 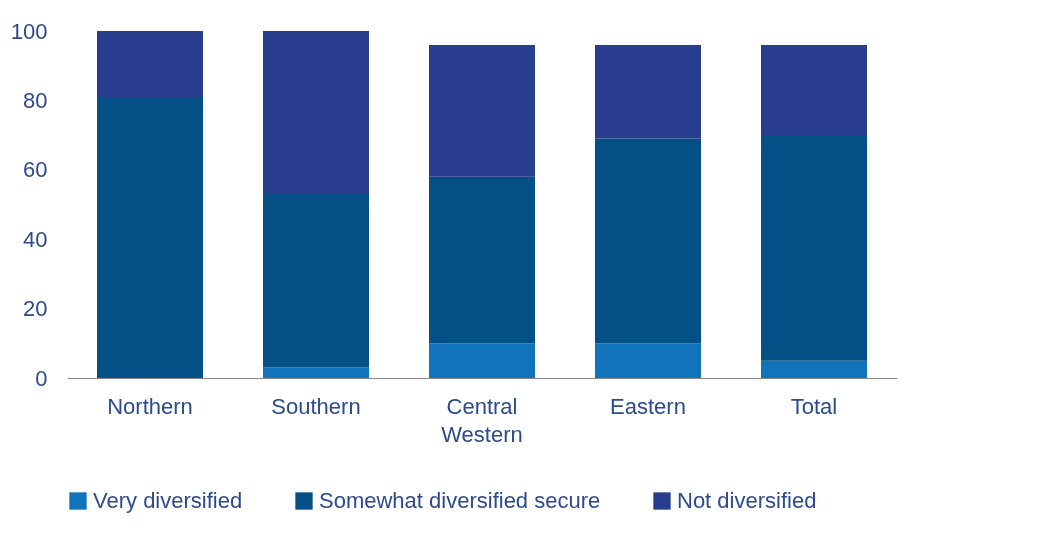 What do you see at coordinates (35, 239) in the screenshot?
I see `y-tick-label: 40` at bounding box center [35, 239].